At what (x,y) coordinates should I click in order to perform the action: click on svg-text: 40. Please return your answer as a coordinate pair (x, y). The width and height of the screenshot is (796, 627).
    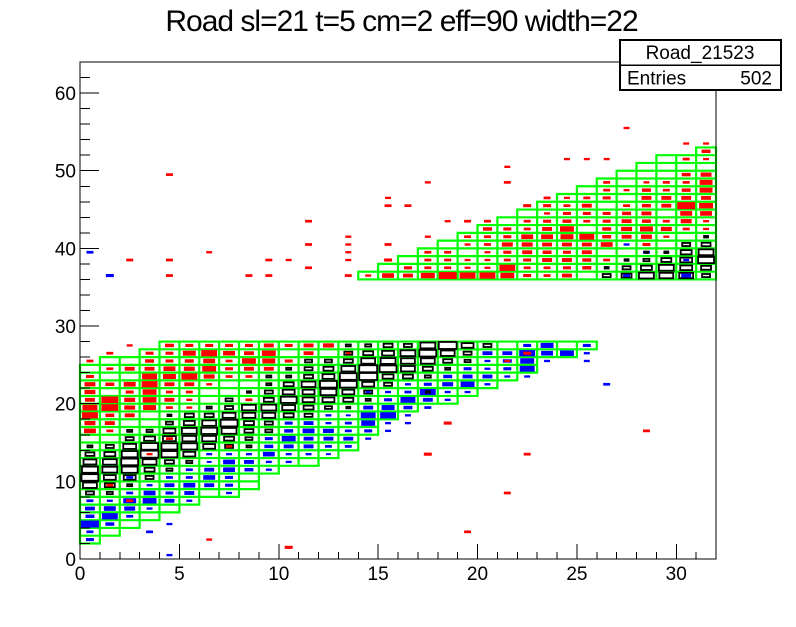
    Looking at the image, I should click on (65, 249).